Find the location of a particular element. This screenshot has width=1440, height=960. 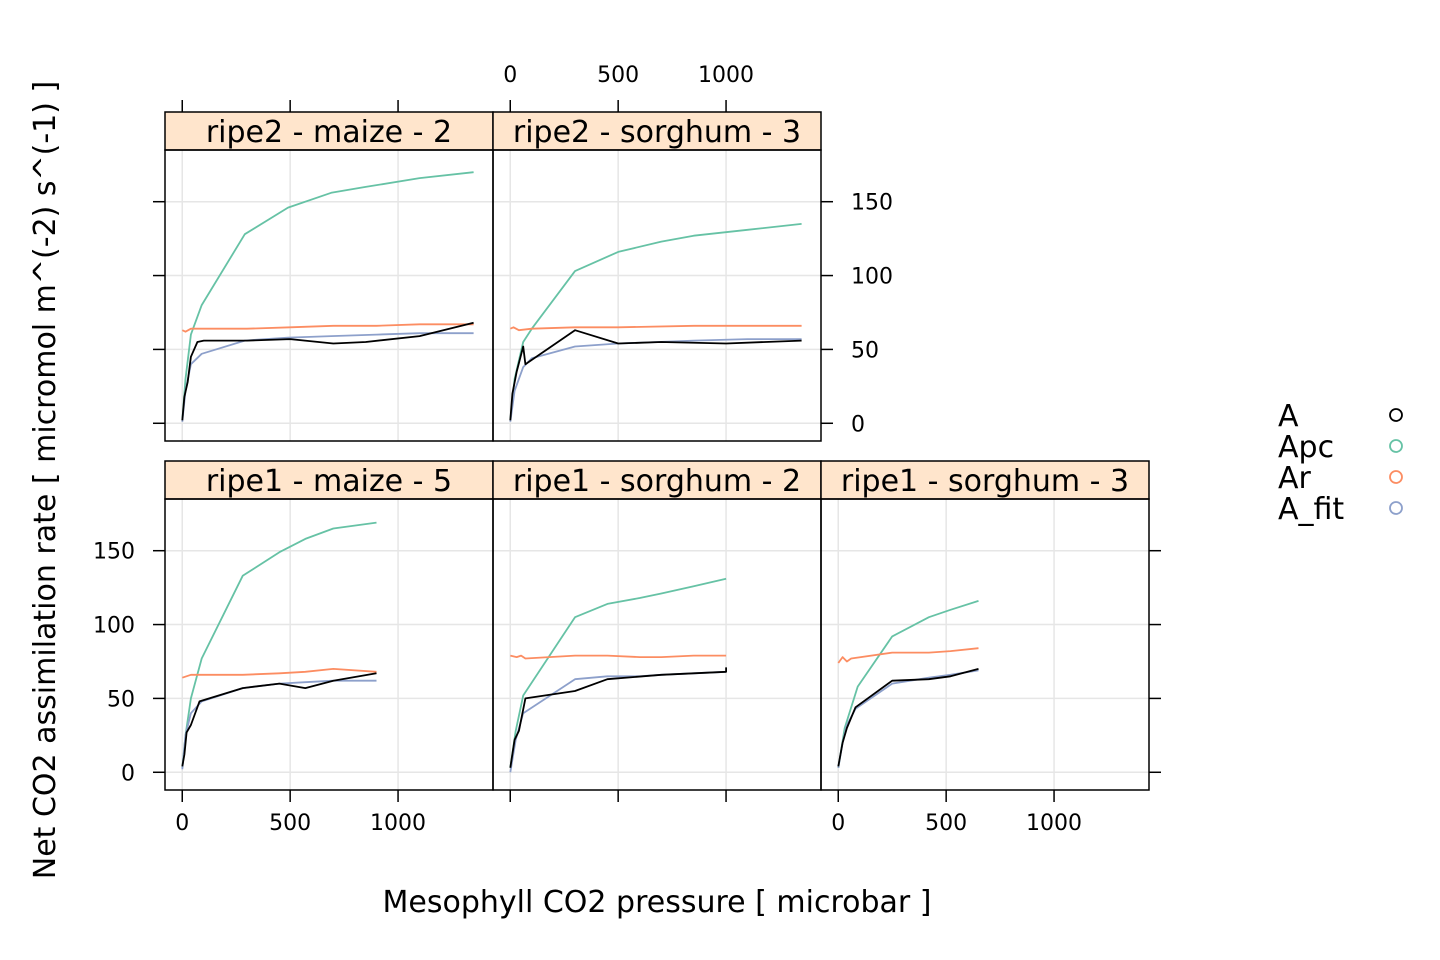

legend-label-a-fit: A_fit is located at coordinates (1311, 509).